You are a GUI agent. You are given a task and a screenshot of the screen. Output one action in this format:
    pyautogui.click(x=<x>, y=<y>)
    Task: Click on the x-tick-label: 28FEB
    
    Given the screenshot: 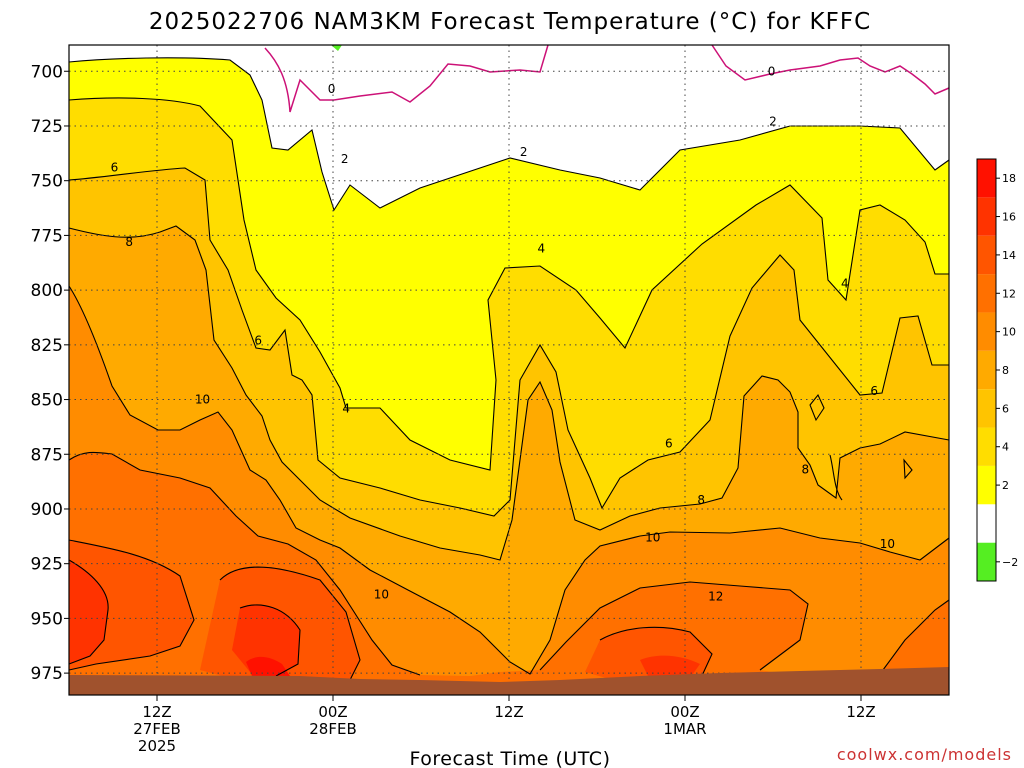 What is the action you would take?
    pyautogui.click(x=332, y=729)
    